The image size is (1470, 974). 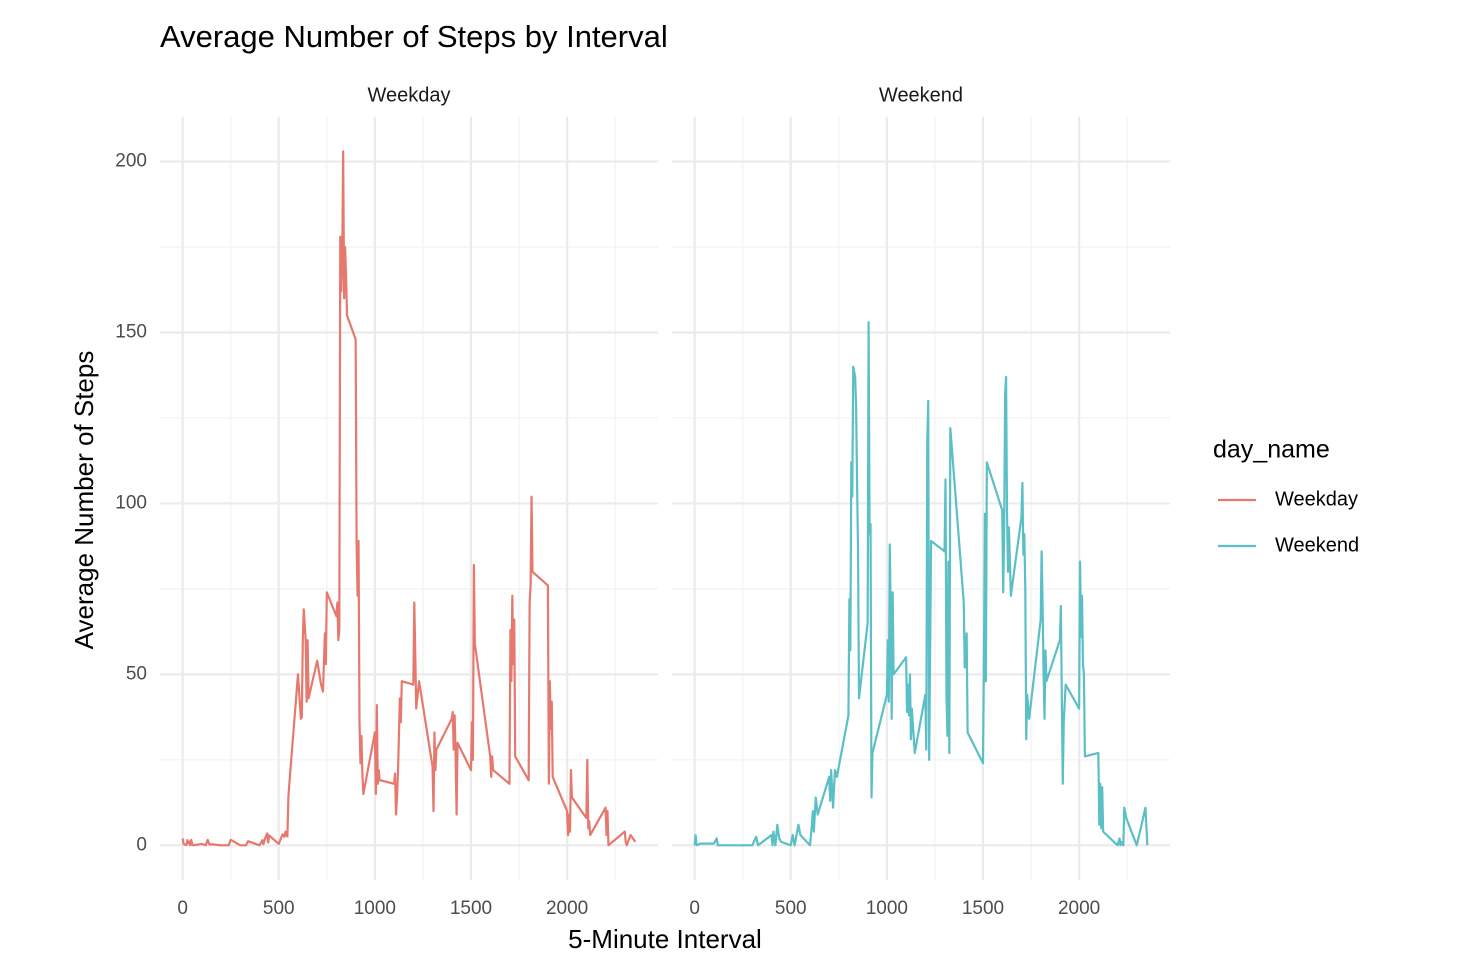 What do you see at coordinates (1271, 450) in the screenshot?
I see `legend-title: day_name` at bounding box center [1271, 450].